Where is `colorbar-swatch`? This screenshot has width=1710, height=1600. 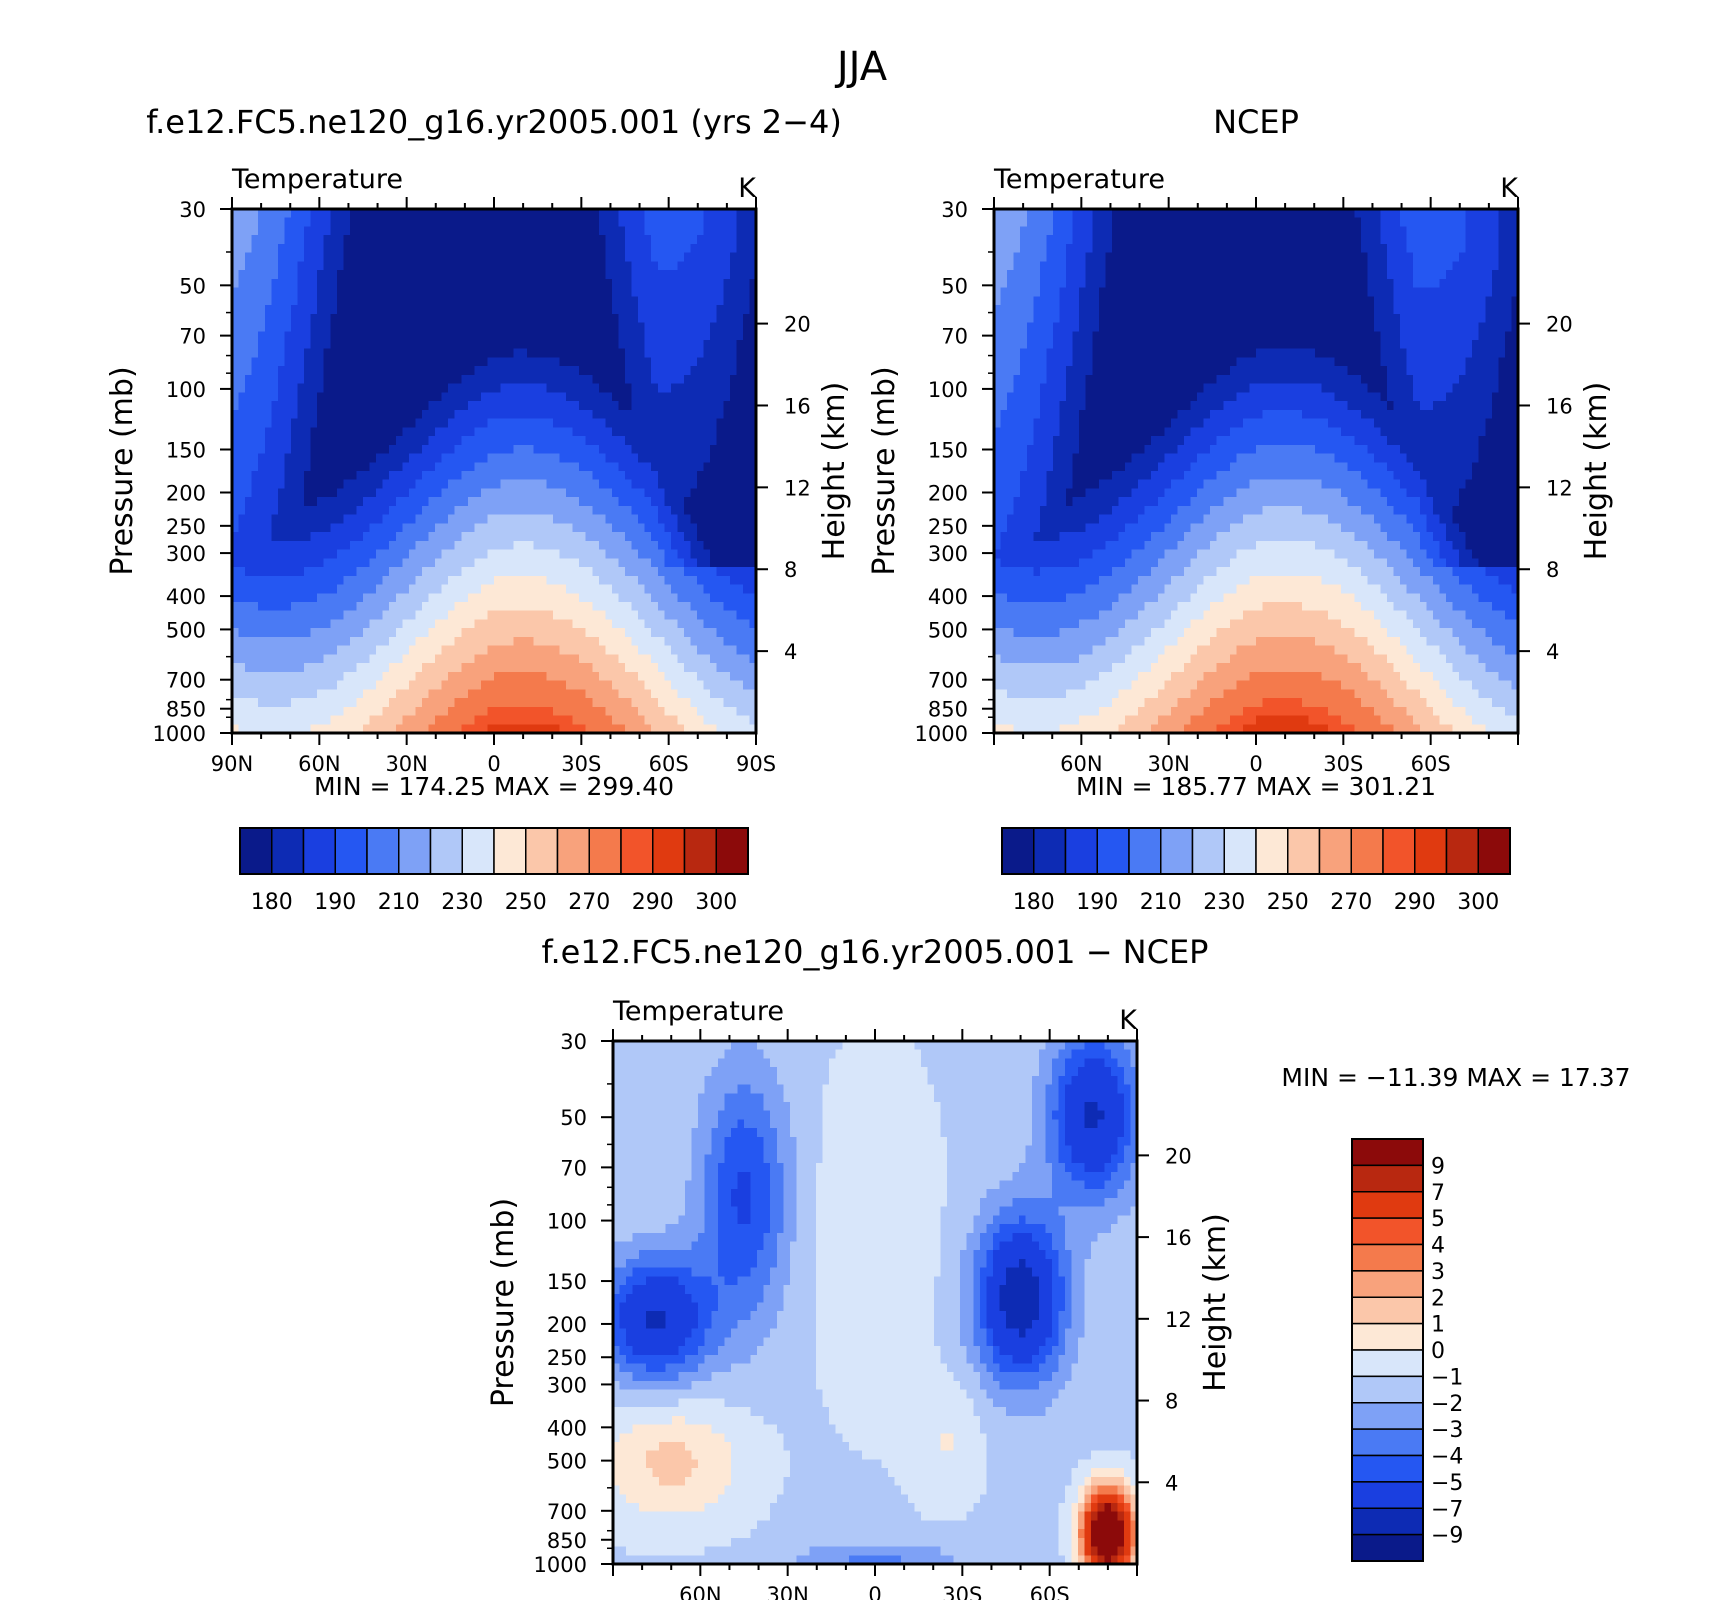
colorbar-swatch is located at coordinates (700, 851).